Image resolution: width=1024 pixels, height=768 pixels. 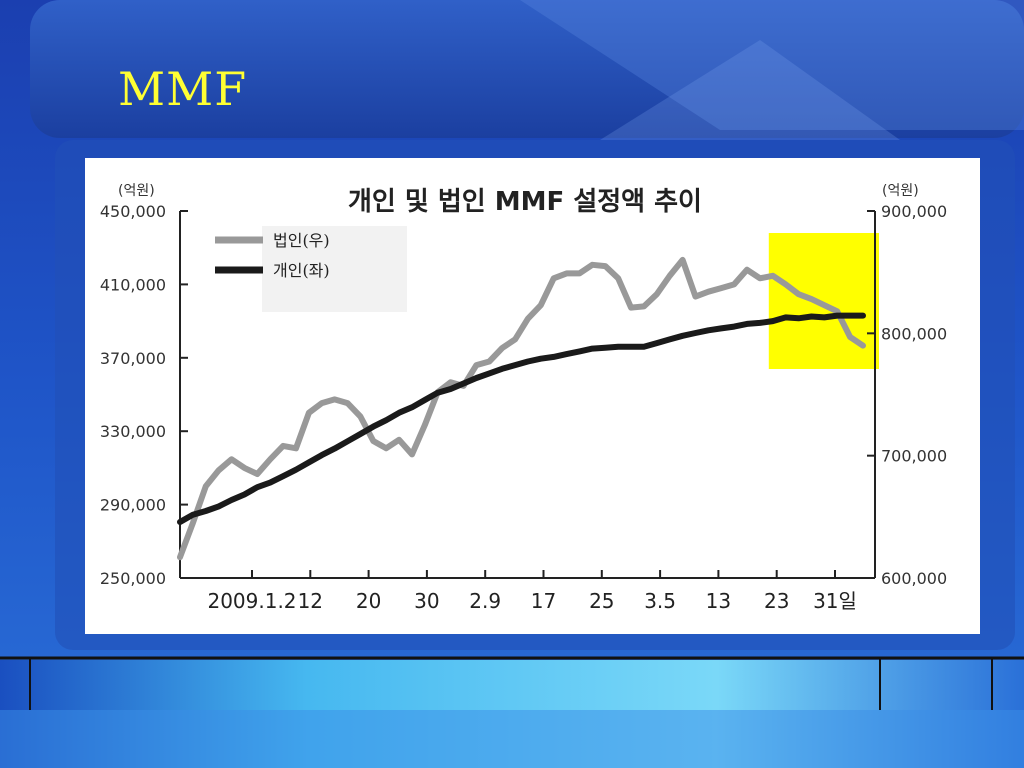 I want to click on x-tick-label: 25, so click(x=601, y=601).